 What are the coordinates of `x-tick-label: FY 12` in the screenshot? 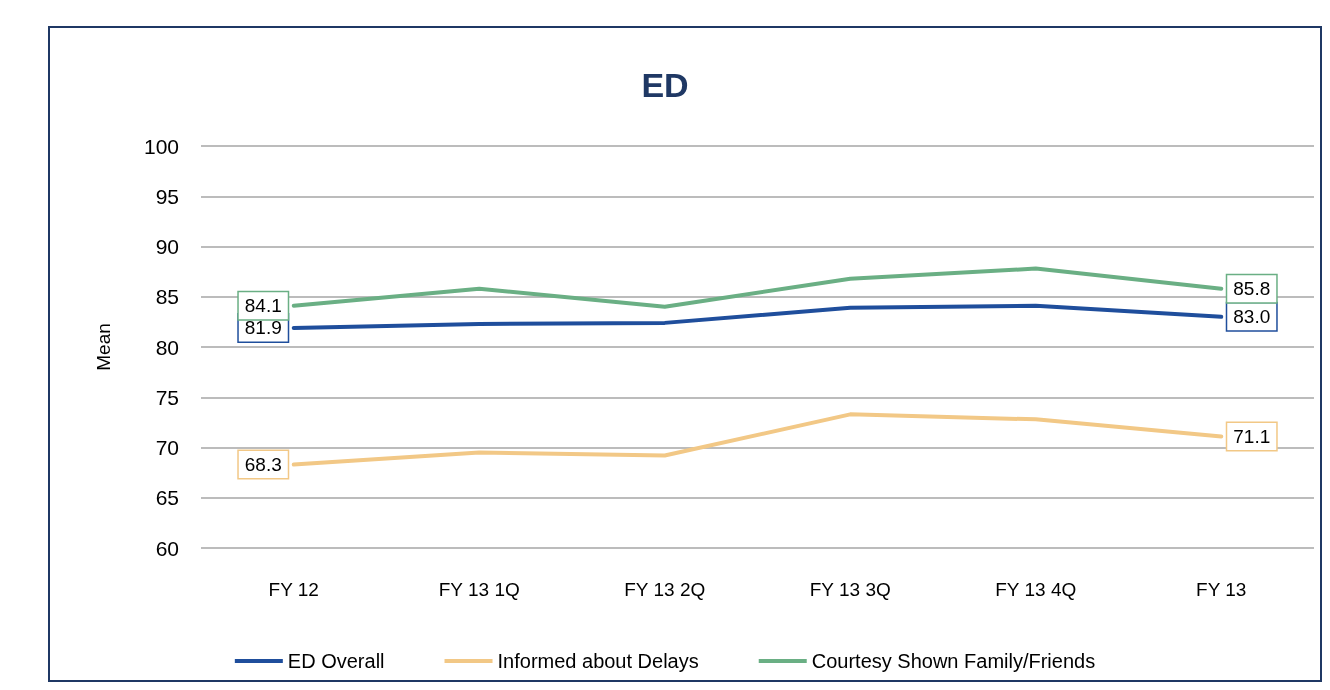 It's located at (293, 589).